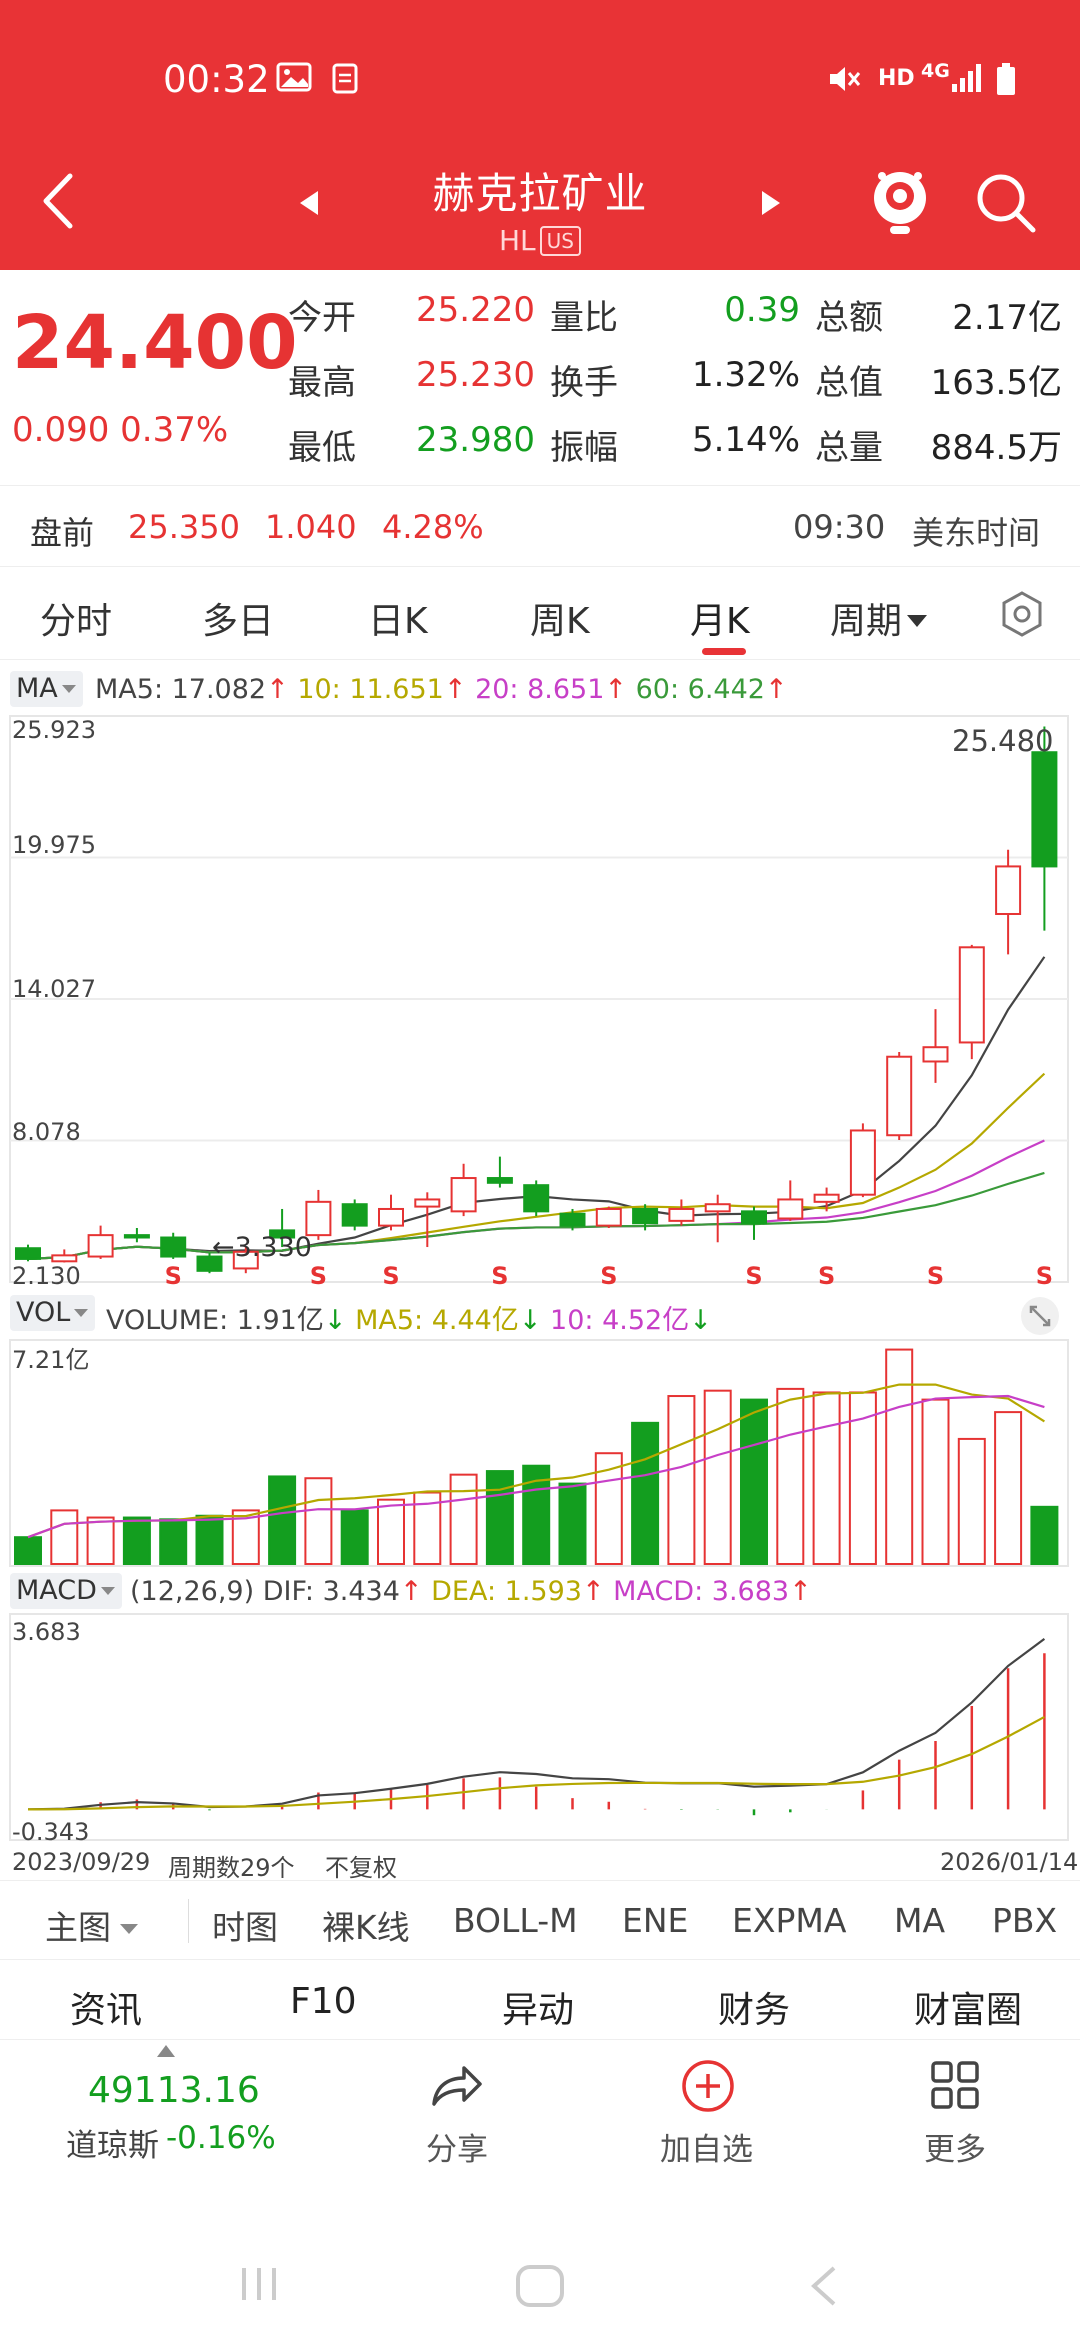 The width and height of the screenshot is (1080, 2340). I want to click on next-stock-icon, so click(771, 203).